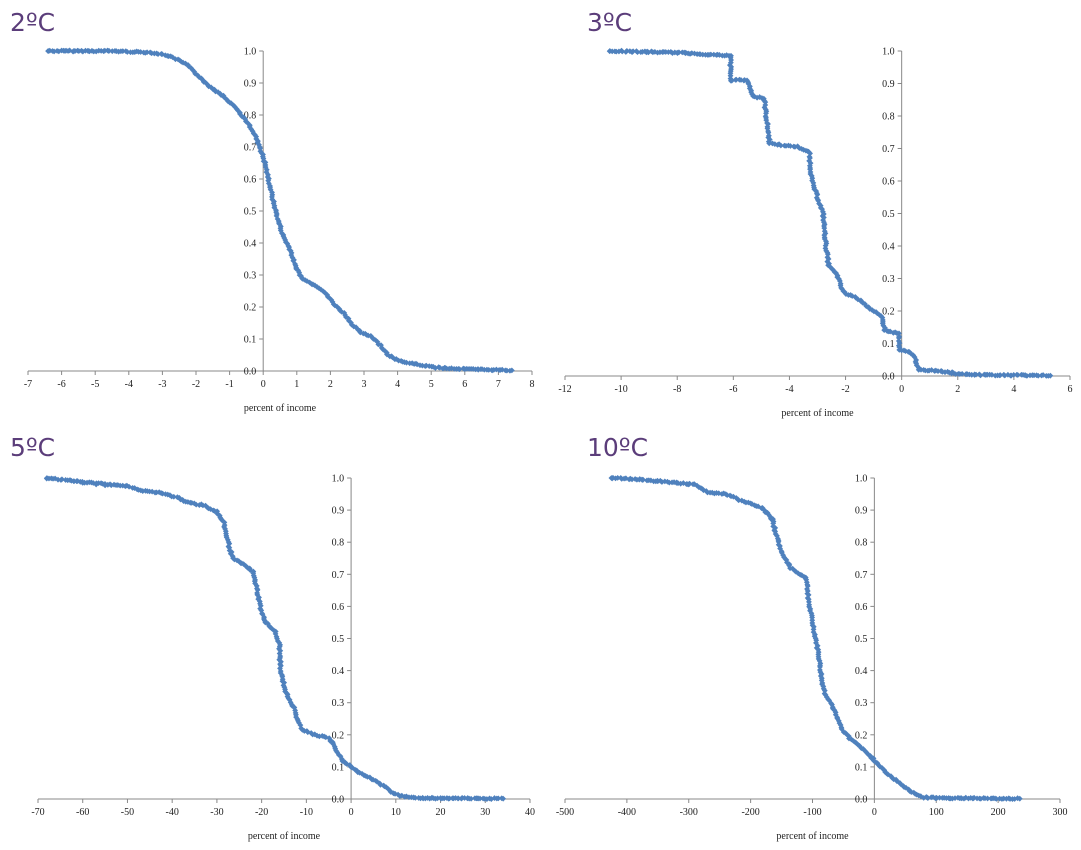 Image resolution: width=1081 pixels, height=850 pixels. I want to click on x-tick-label: -3, so click(162, 384).